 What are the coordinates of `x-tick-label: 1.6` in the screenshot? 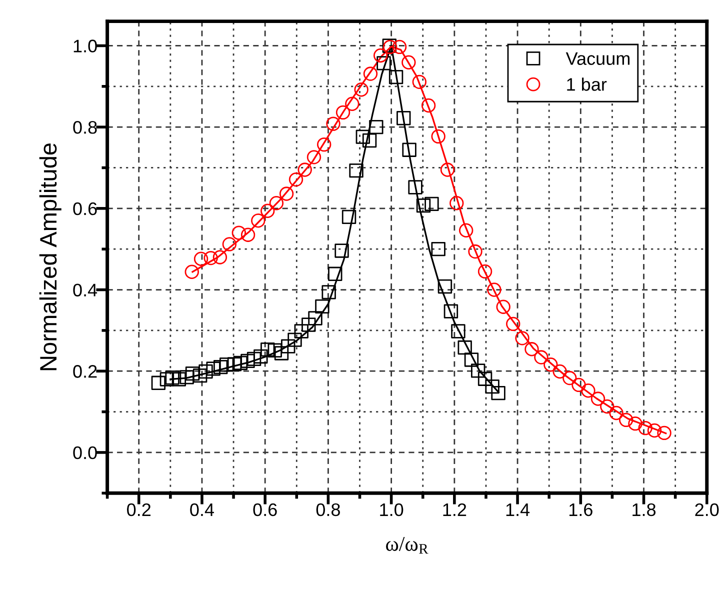 It's located at (580, 509).